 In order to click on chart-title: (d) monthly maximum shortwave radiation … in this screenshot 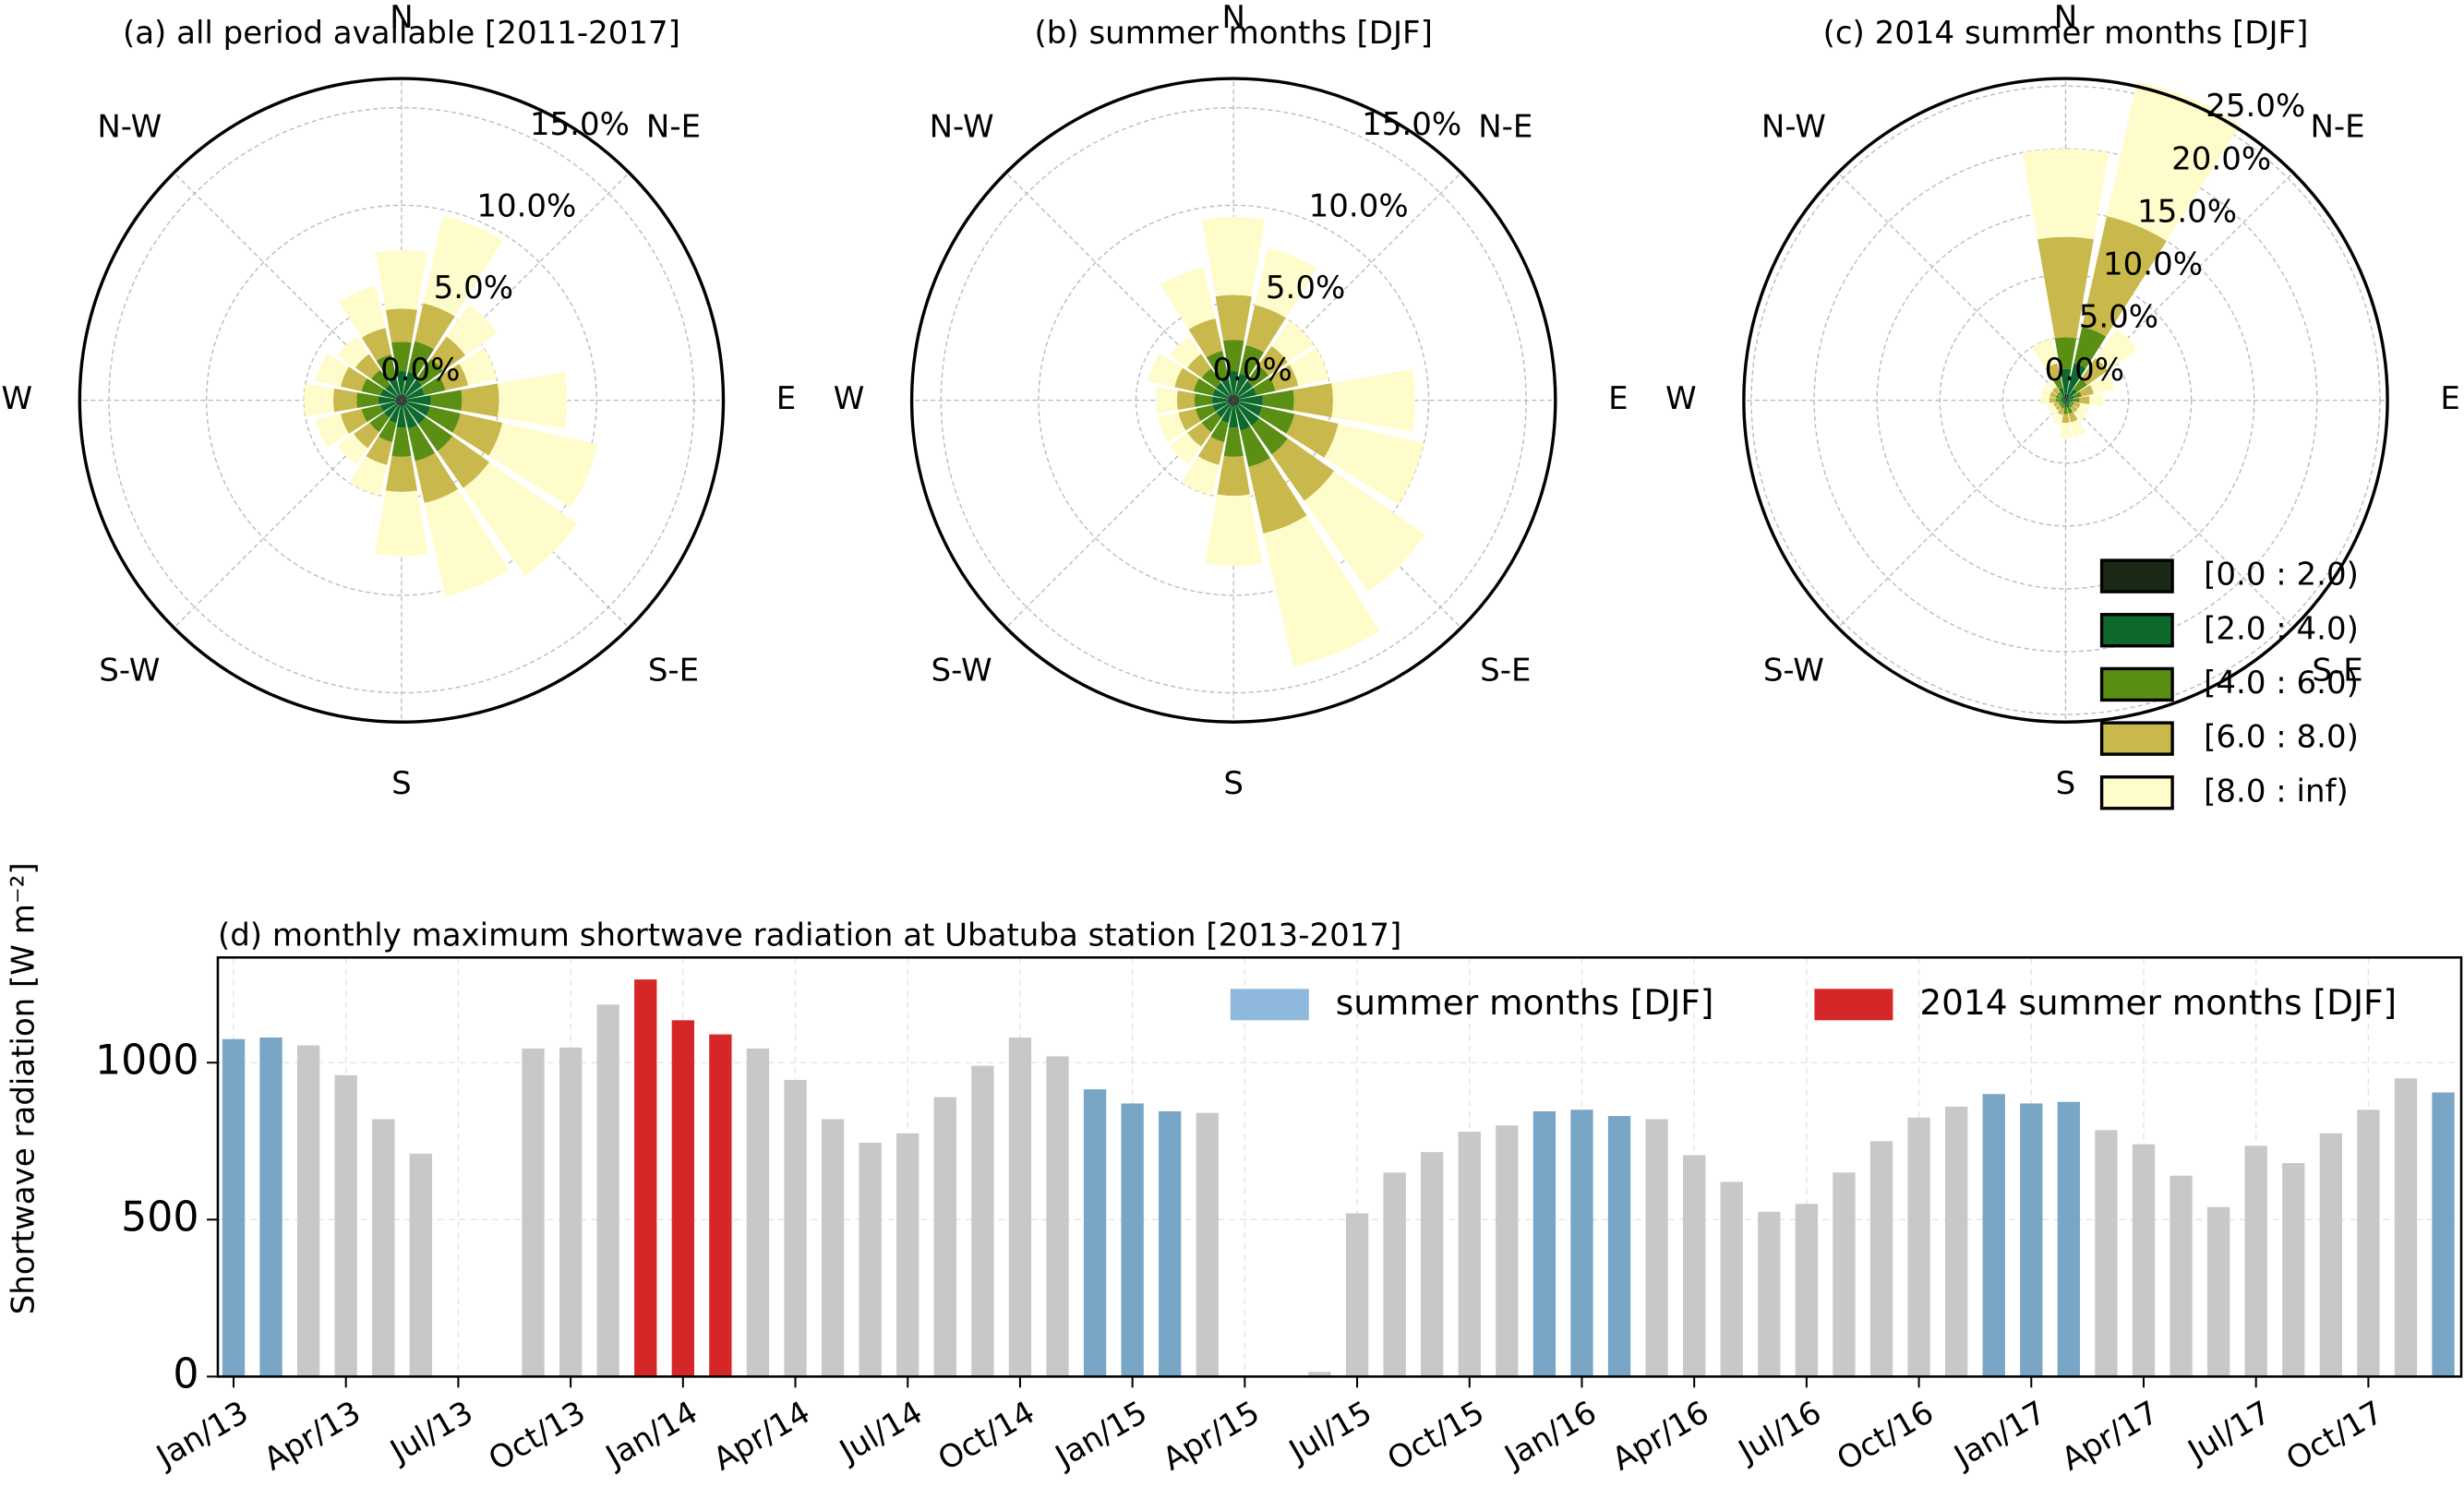, I will do `click(809, 935)`.